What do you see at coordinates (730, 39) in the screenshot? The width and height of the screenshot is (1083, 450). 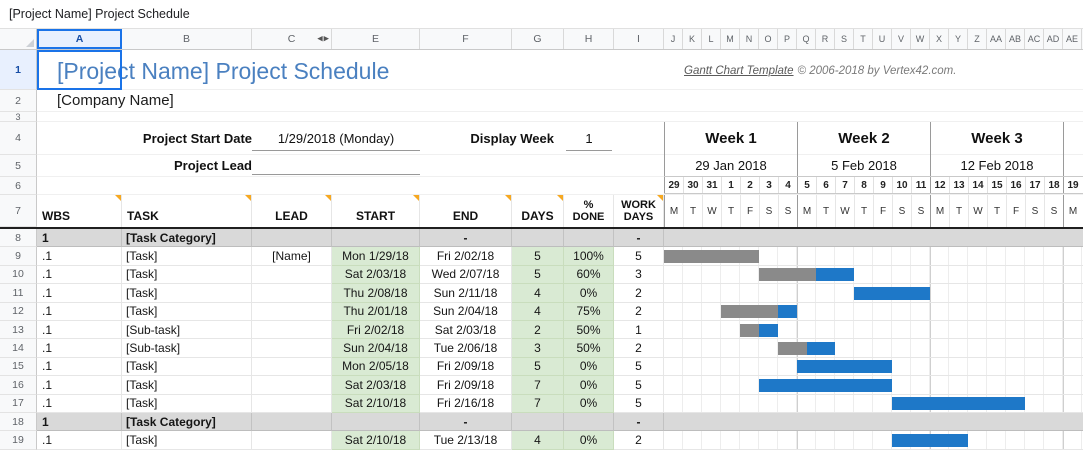 I see `column-header-day: M` at bounding box center [730, 39].